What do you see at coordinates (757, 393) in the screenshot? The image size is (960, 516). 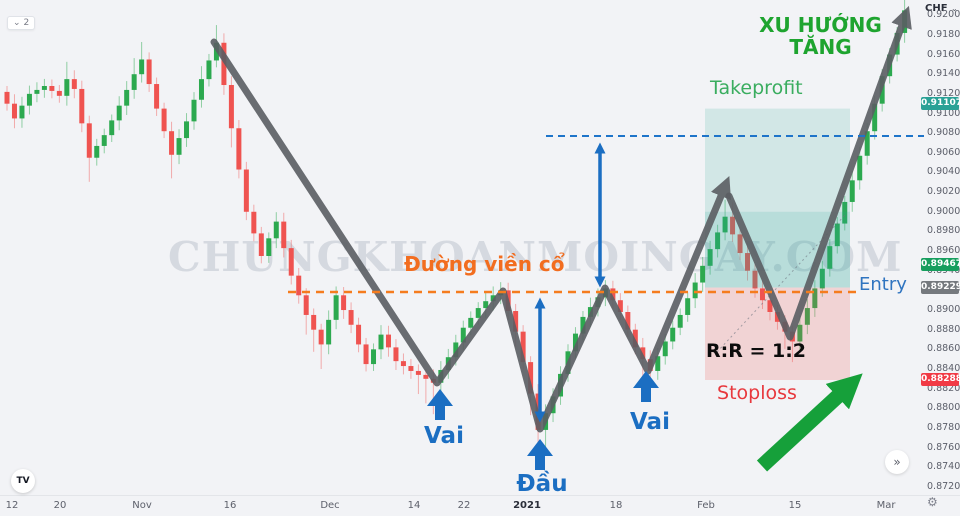 I see `stoploss-label: Stoploss` at bounding box center [757, 393].